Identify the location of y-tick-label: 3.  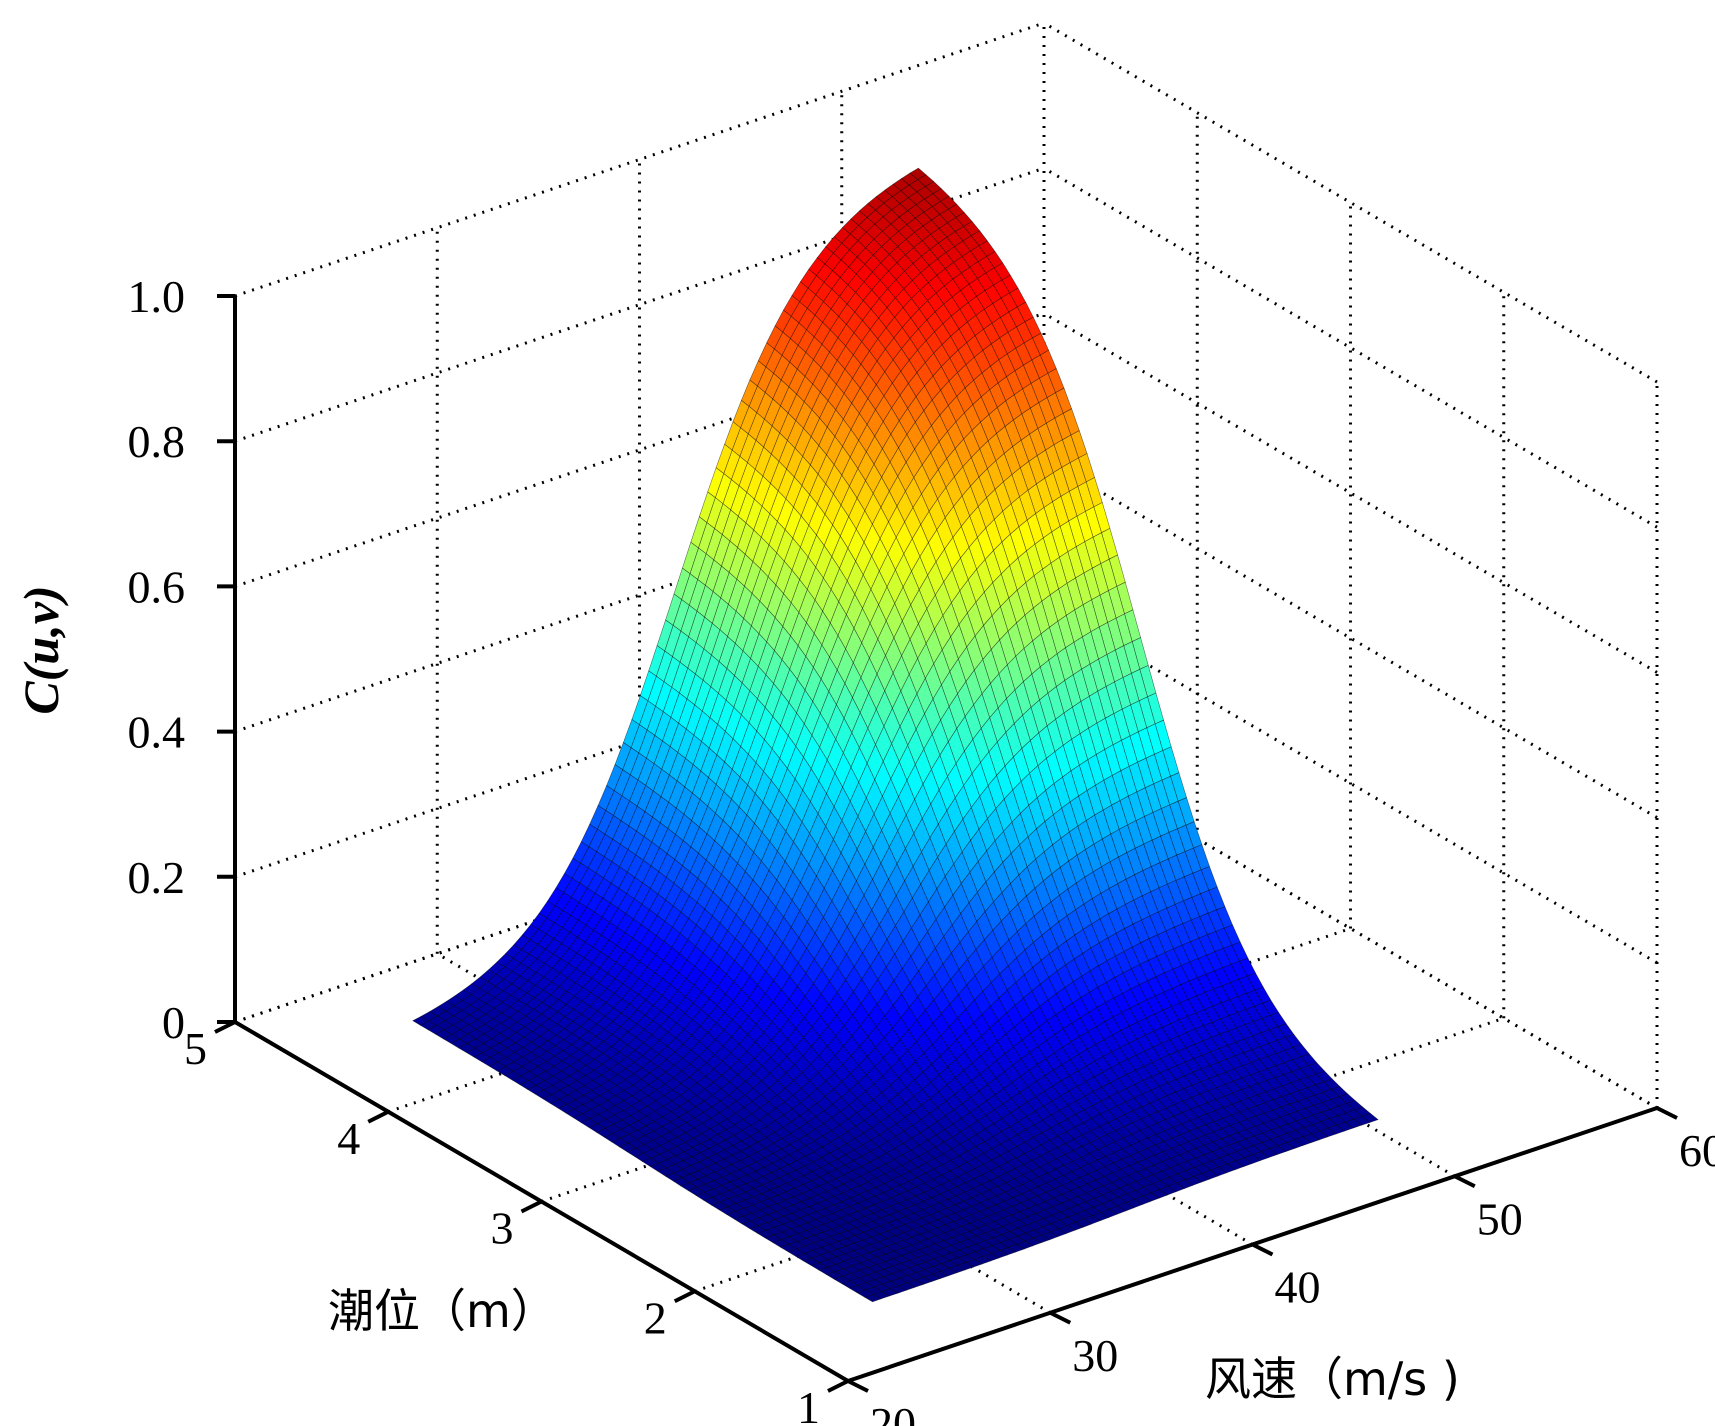
(502, 1228).